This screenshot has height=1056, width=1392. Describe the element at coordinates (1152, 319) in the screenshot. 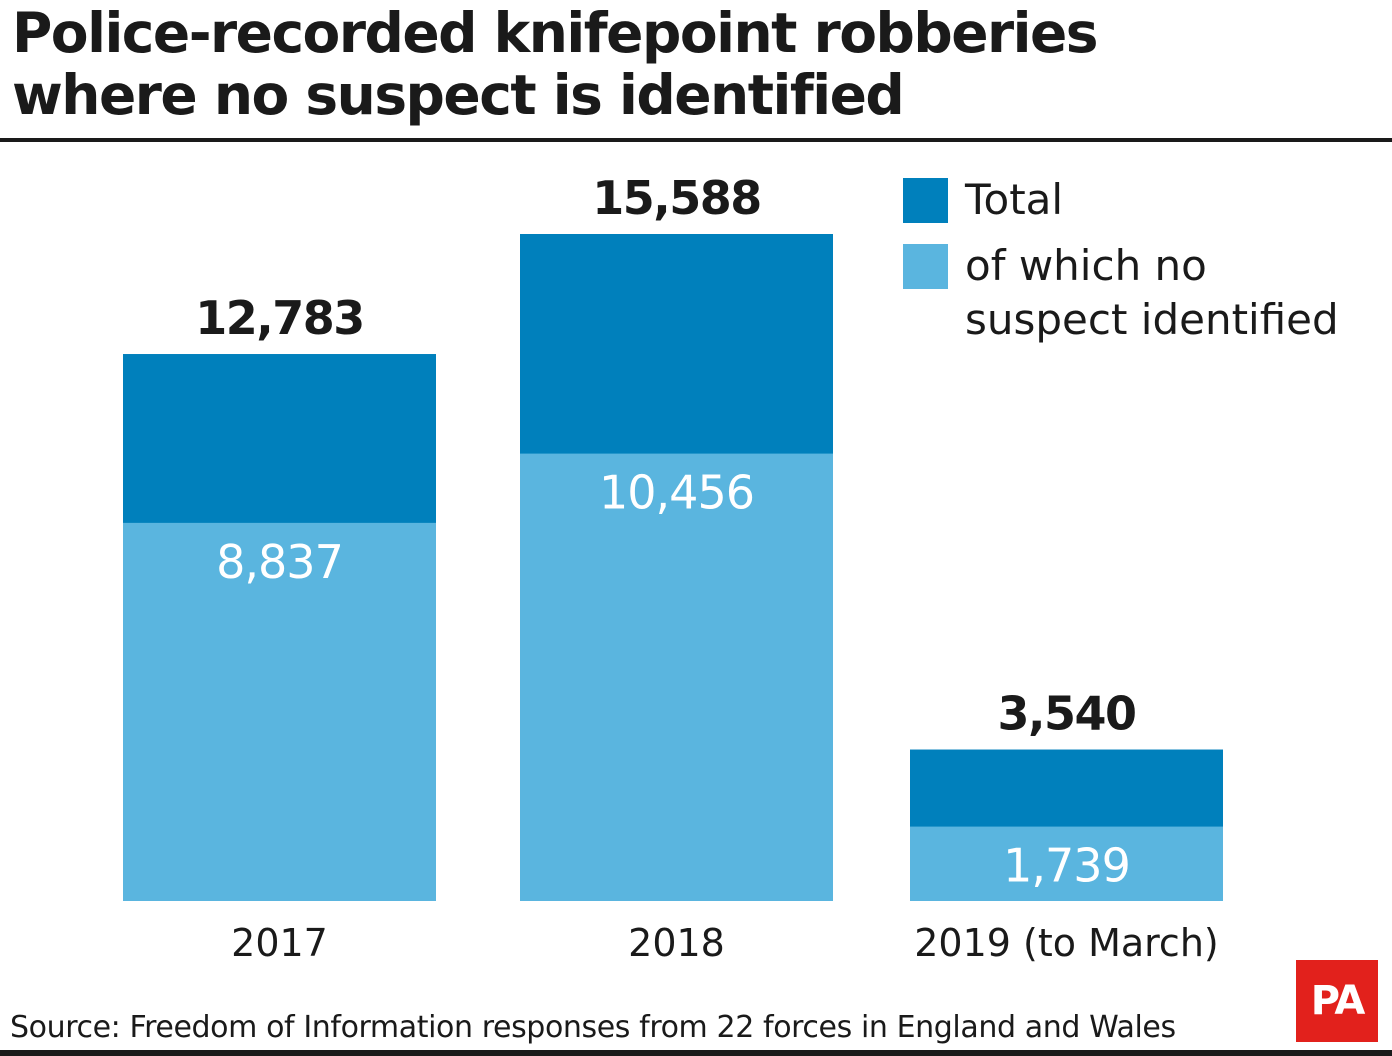

I see `legend-label-no-suspect-line-2: suspect identified` at that location.